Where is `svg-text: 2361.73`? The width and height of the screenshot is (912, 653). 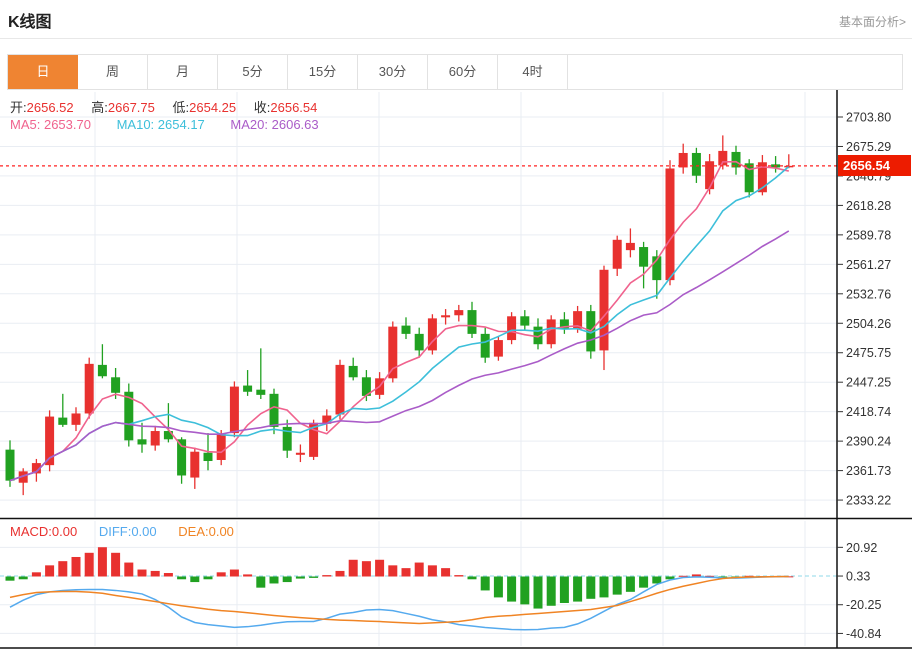 svg-text: 2361.73 is located at coordinates (868, 471).